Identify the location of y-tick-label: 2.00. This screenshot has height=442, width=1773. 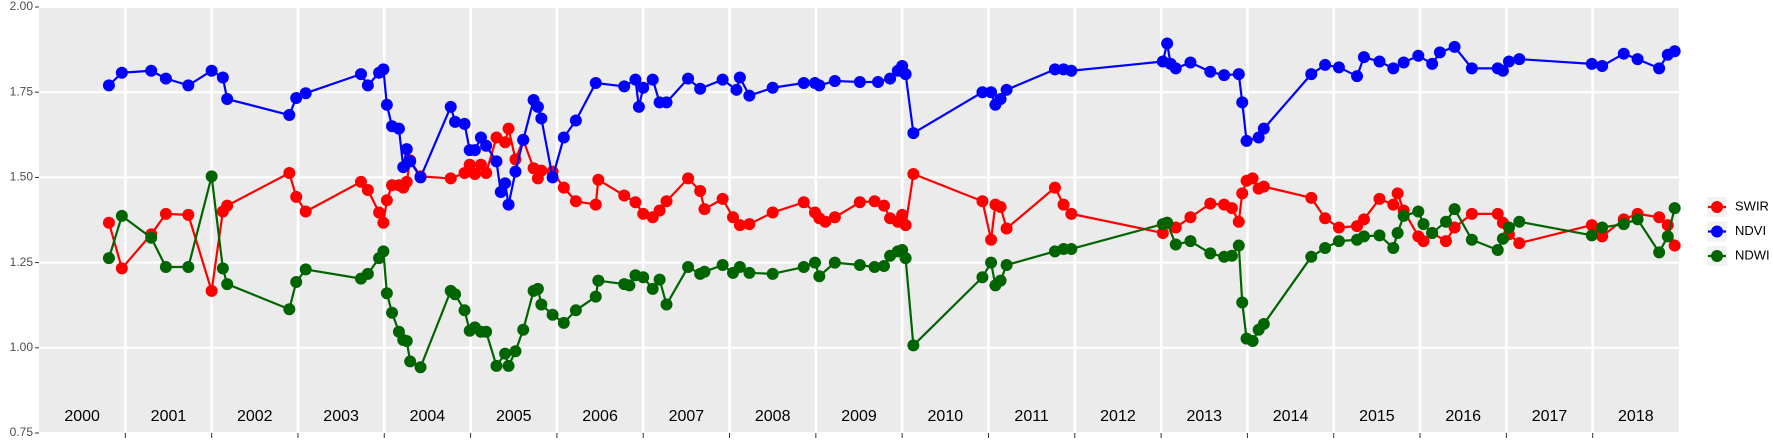
(22, 6).